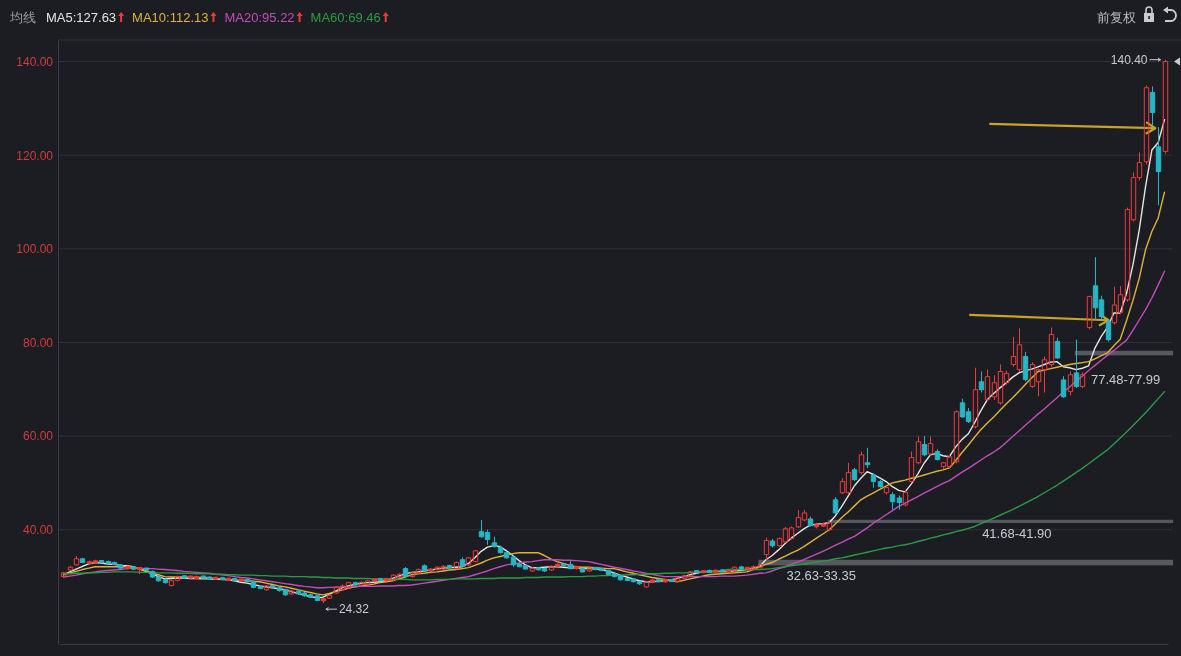 The width and height of the screenshot is (1181, 656). I want to click on band-label: 77.48-77.99, so click(1125, 380).